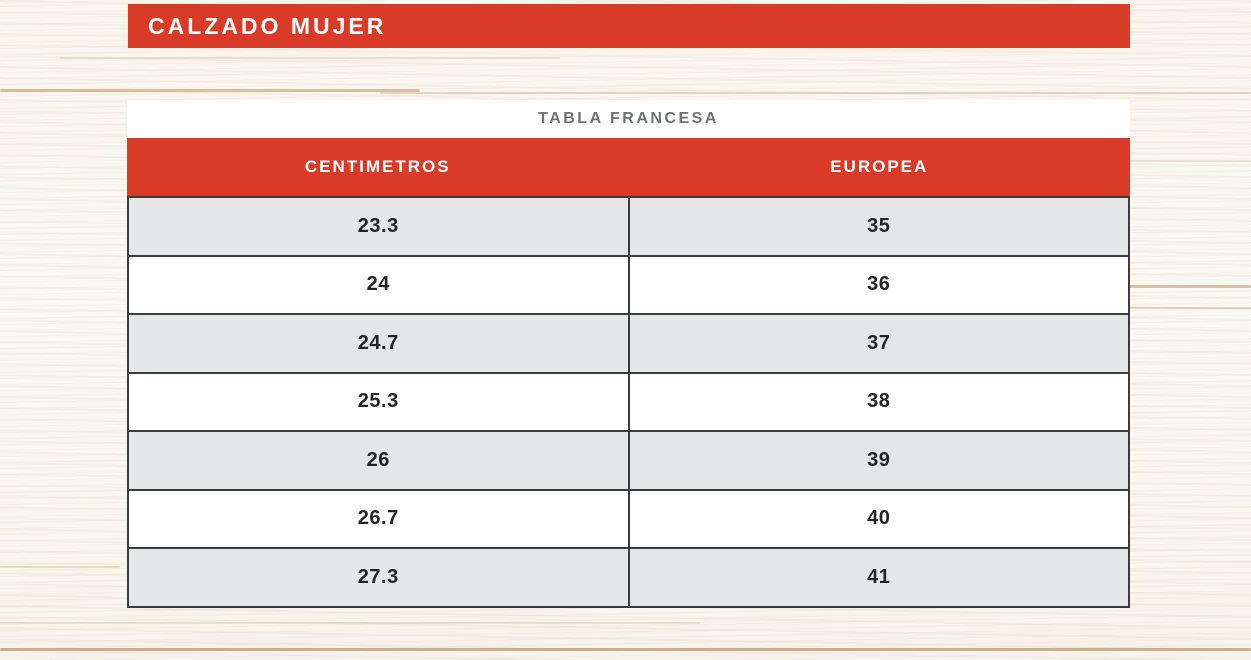 Image resolution: width=1251 pixels, height=660 pixels. What do you see at coordinates (378, 576) in the screenshot?
I see `cell-centimetros: 27.3` at bounding box center [378, 576].